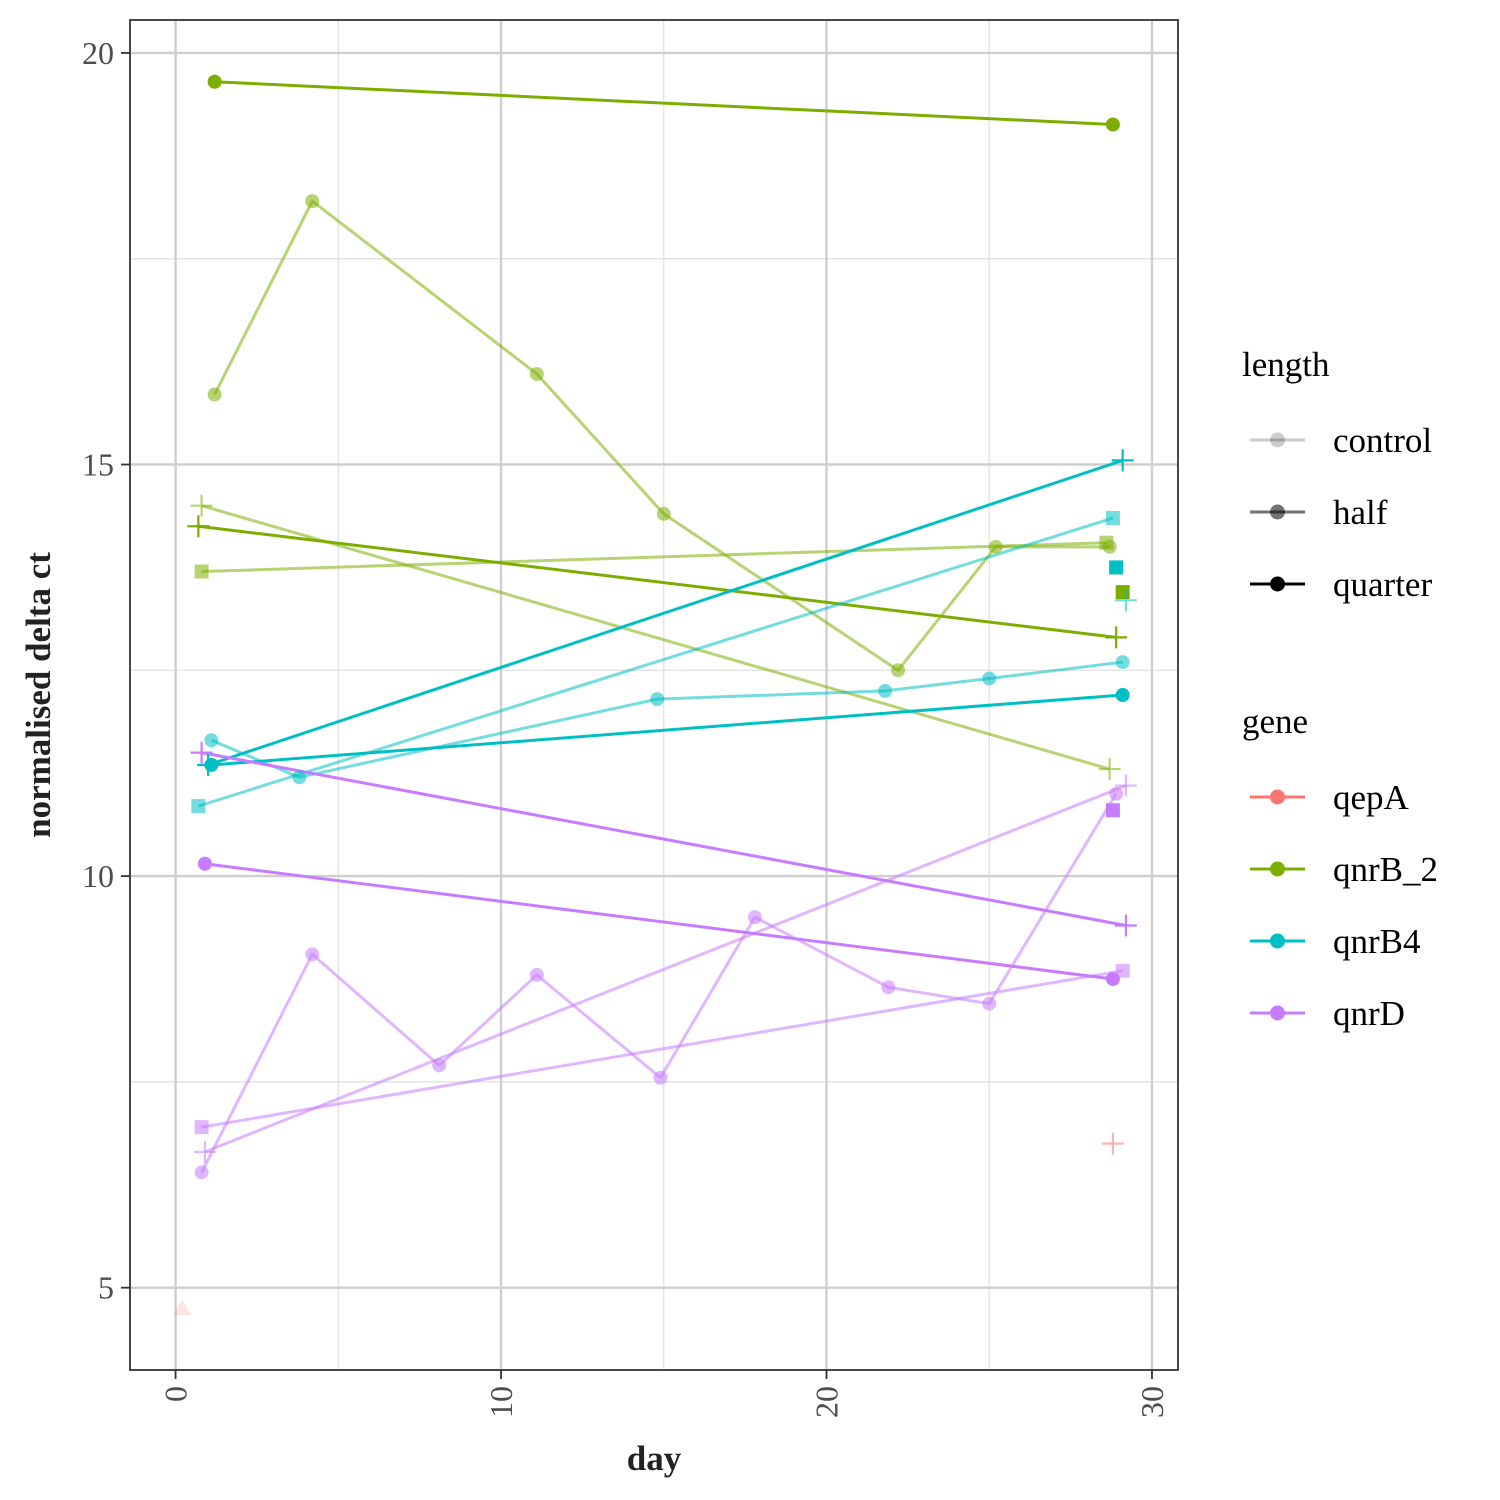 The height and width of the screenshot is (1500, 1500). I want to click on qnrb-2-half-square-line, so click(654, 557).